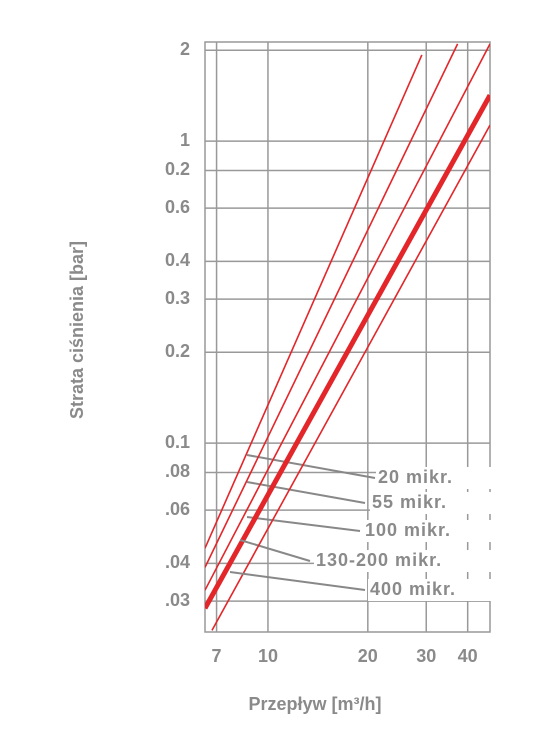 This screenshot has width=539, height=755. What do you see at coordinates (177, 471) in the screenshot?
I see `y-tick-label: .08` at bounding box center [177, 471].